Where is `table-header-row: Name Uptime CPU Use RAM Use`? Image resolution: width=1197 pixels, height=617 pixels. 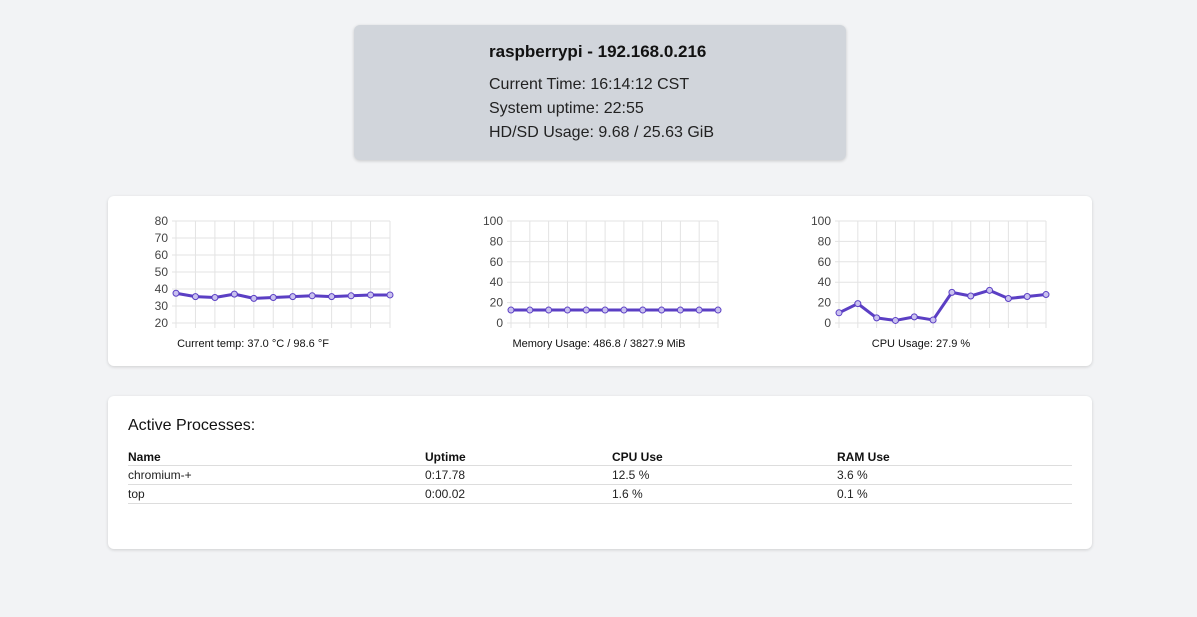
table-header-row: Name Uptime CPU Use RAM Use is located at coordinates (600, 456).